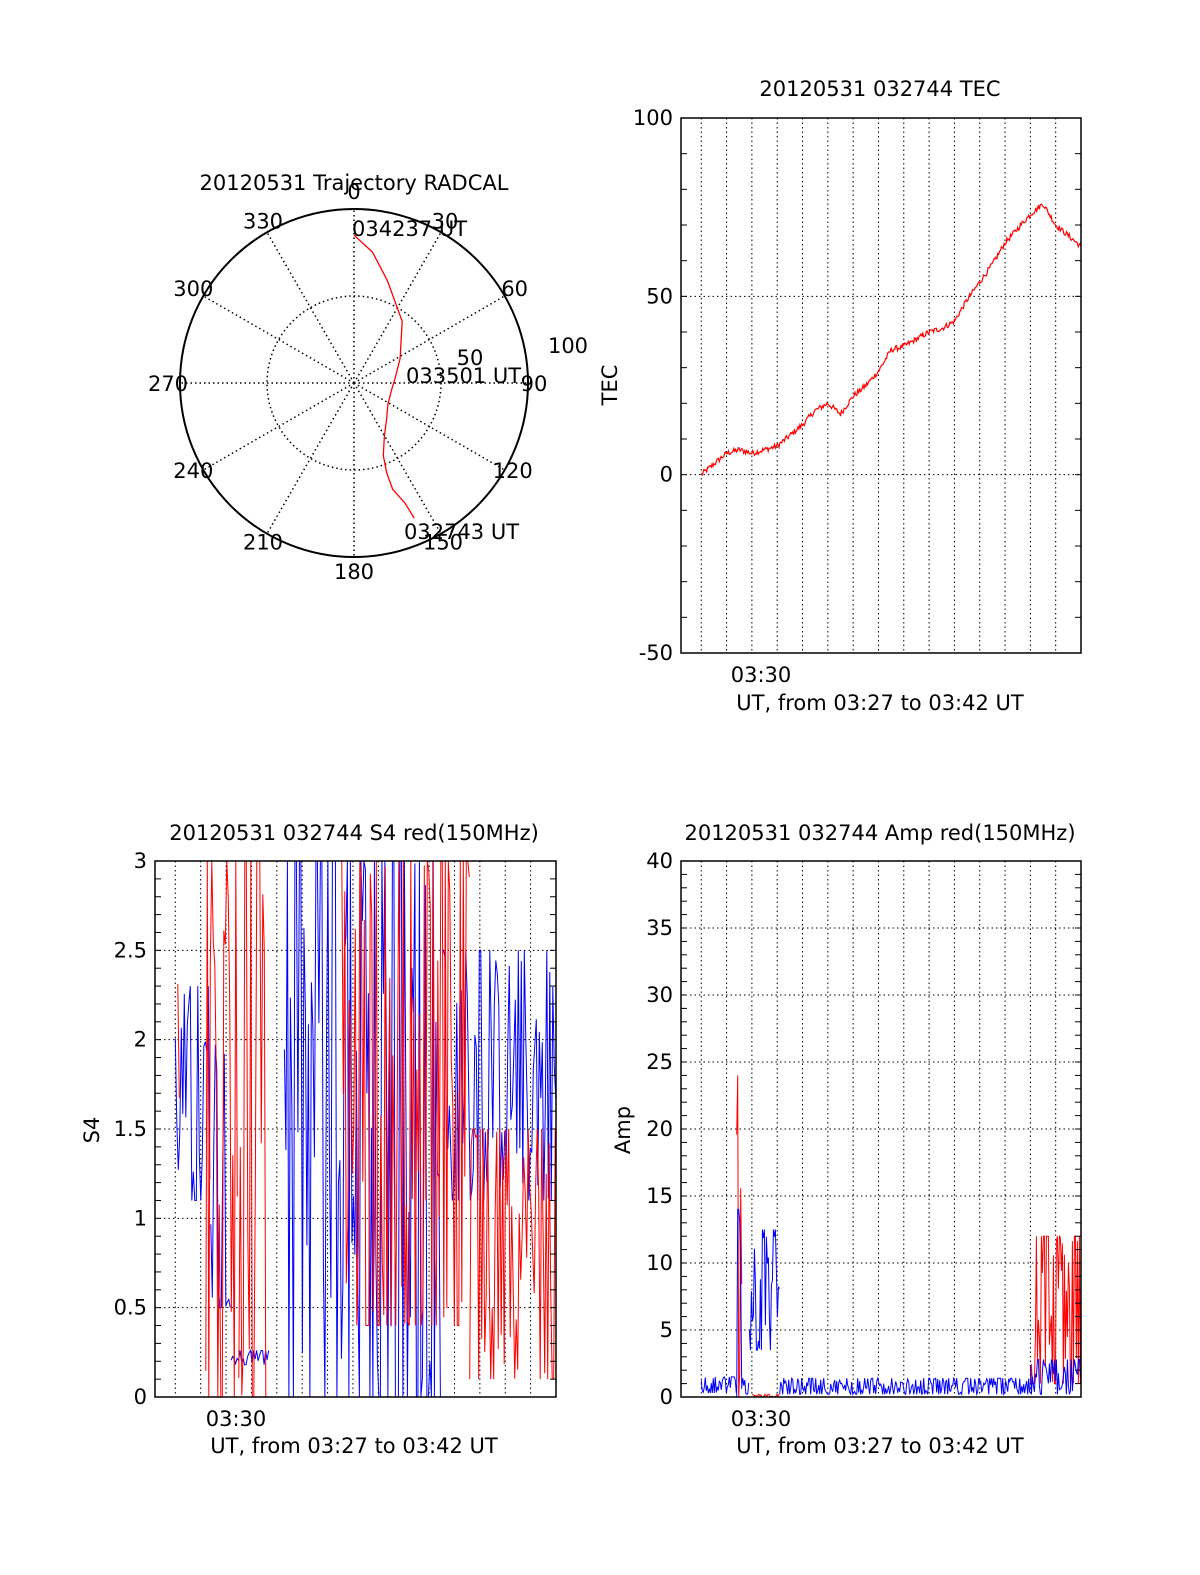 The image size is (1200, 1575). Describe the element at coordinates (130, 950) in the screenshot. I see `s4-ytick-label: 2.5` at that location.